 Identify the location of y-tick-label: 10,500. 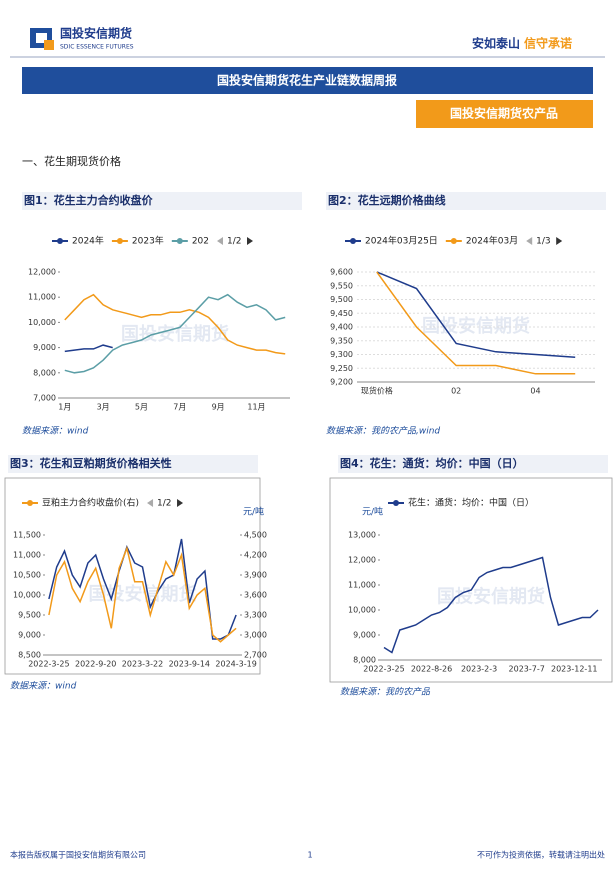
(27, 575).